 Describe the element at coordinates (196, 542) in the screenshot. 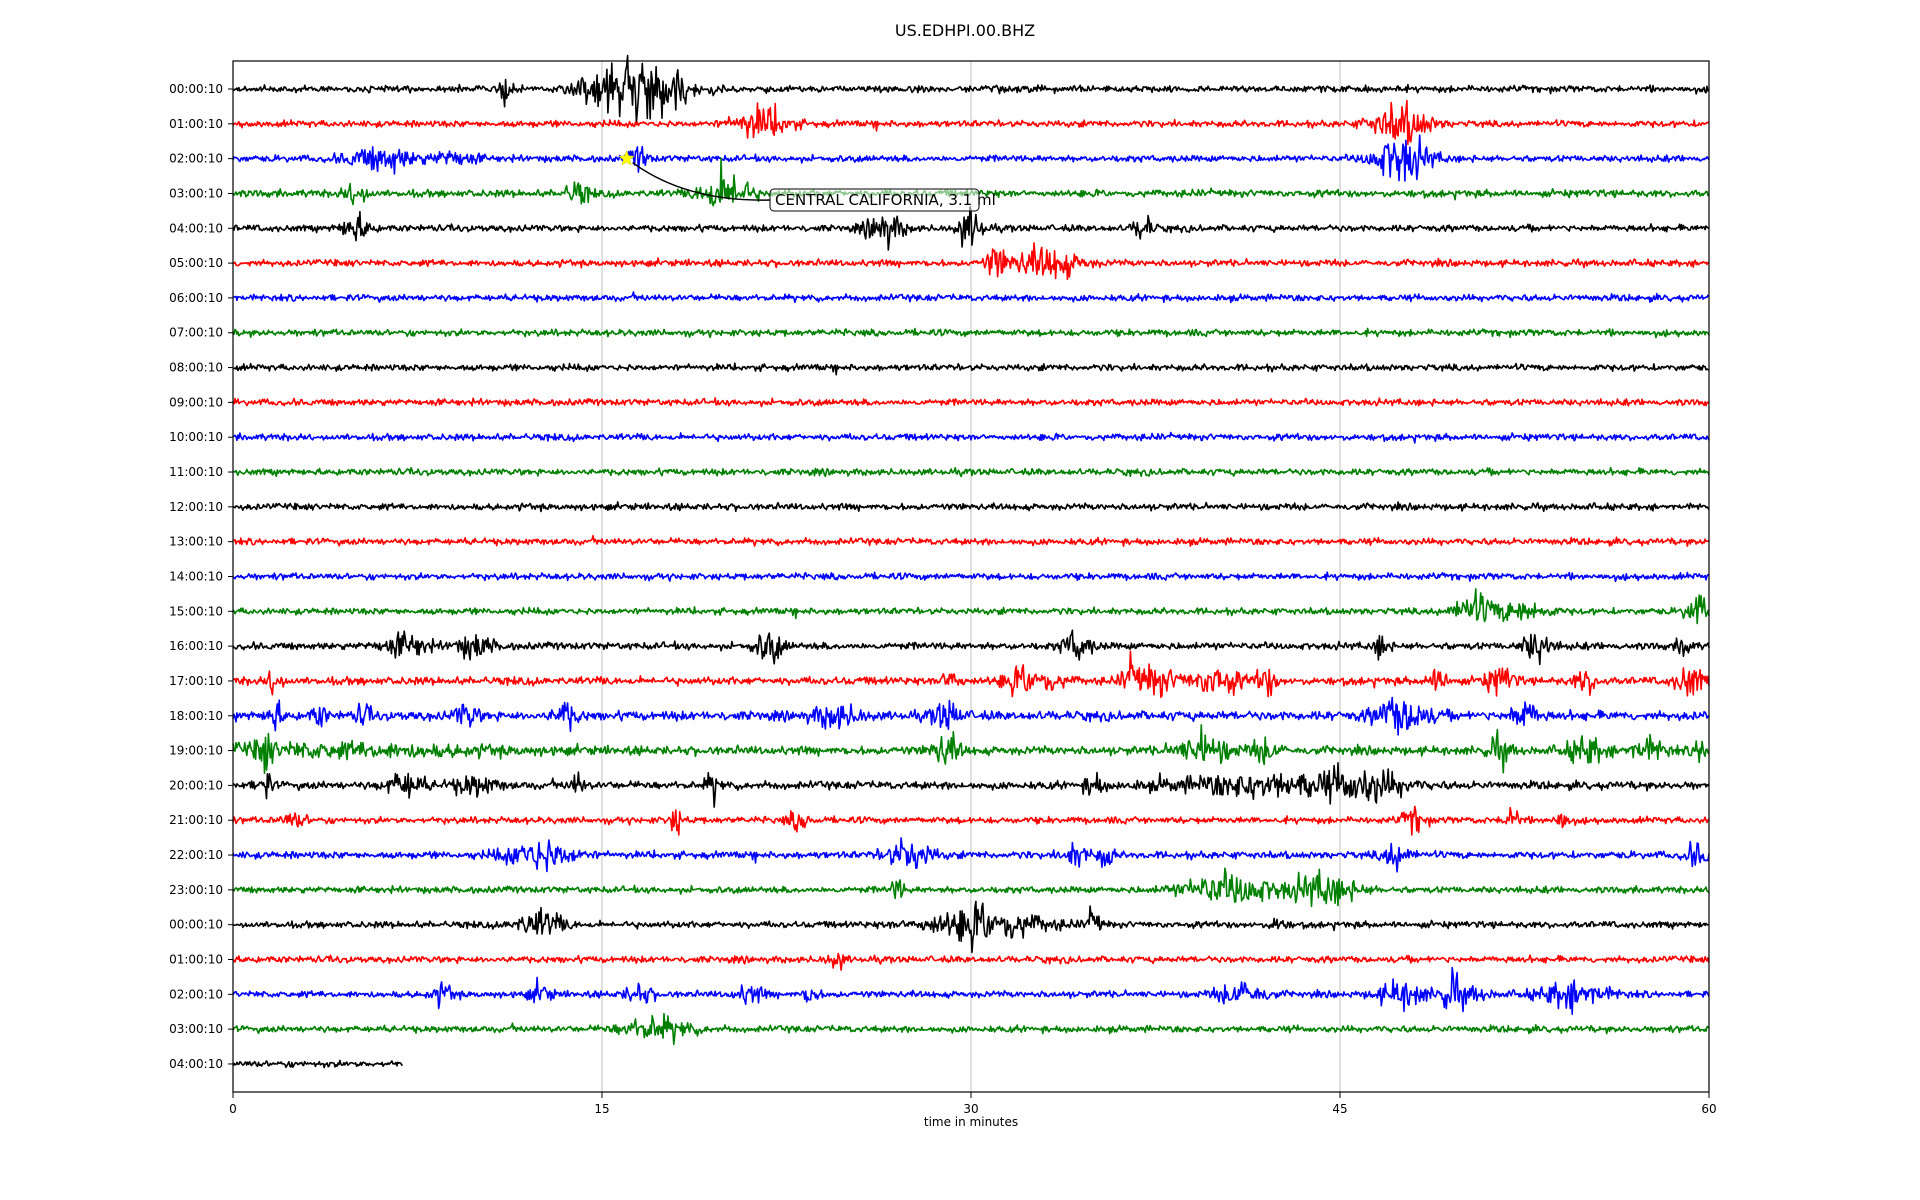

I see `y-tick-label: 13:00:10` at that location.